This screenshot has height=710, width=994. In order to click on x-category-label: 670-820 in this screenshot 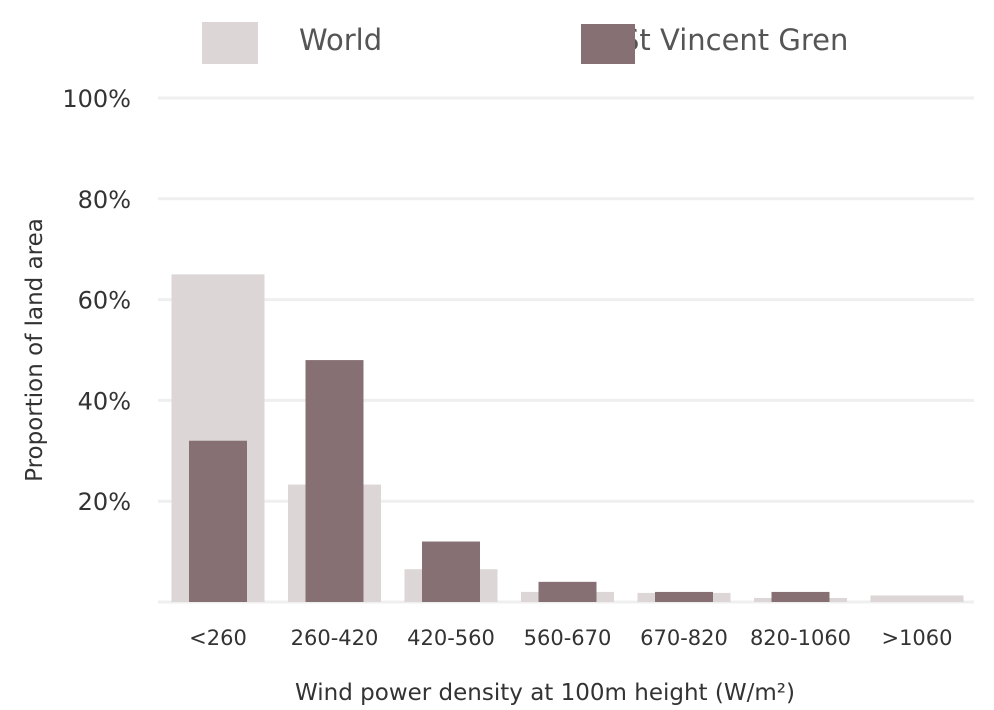, I will do `click(684, 638)`.